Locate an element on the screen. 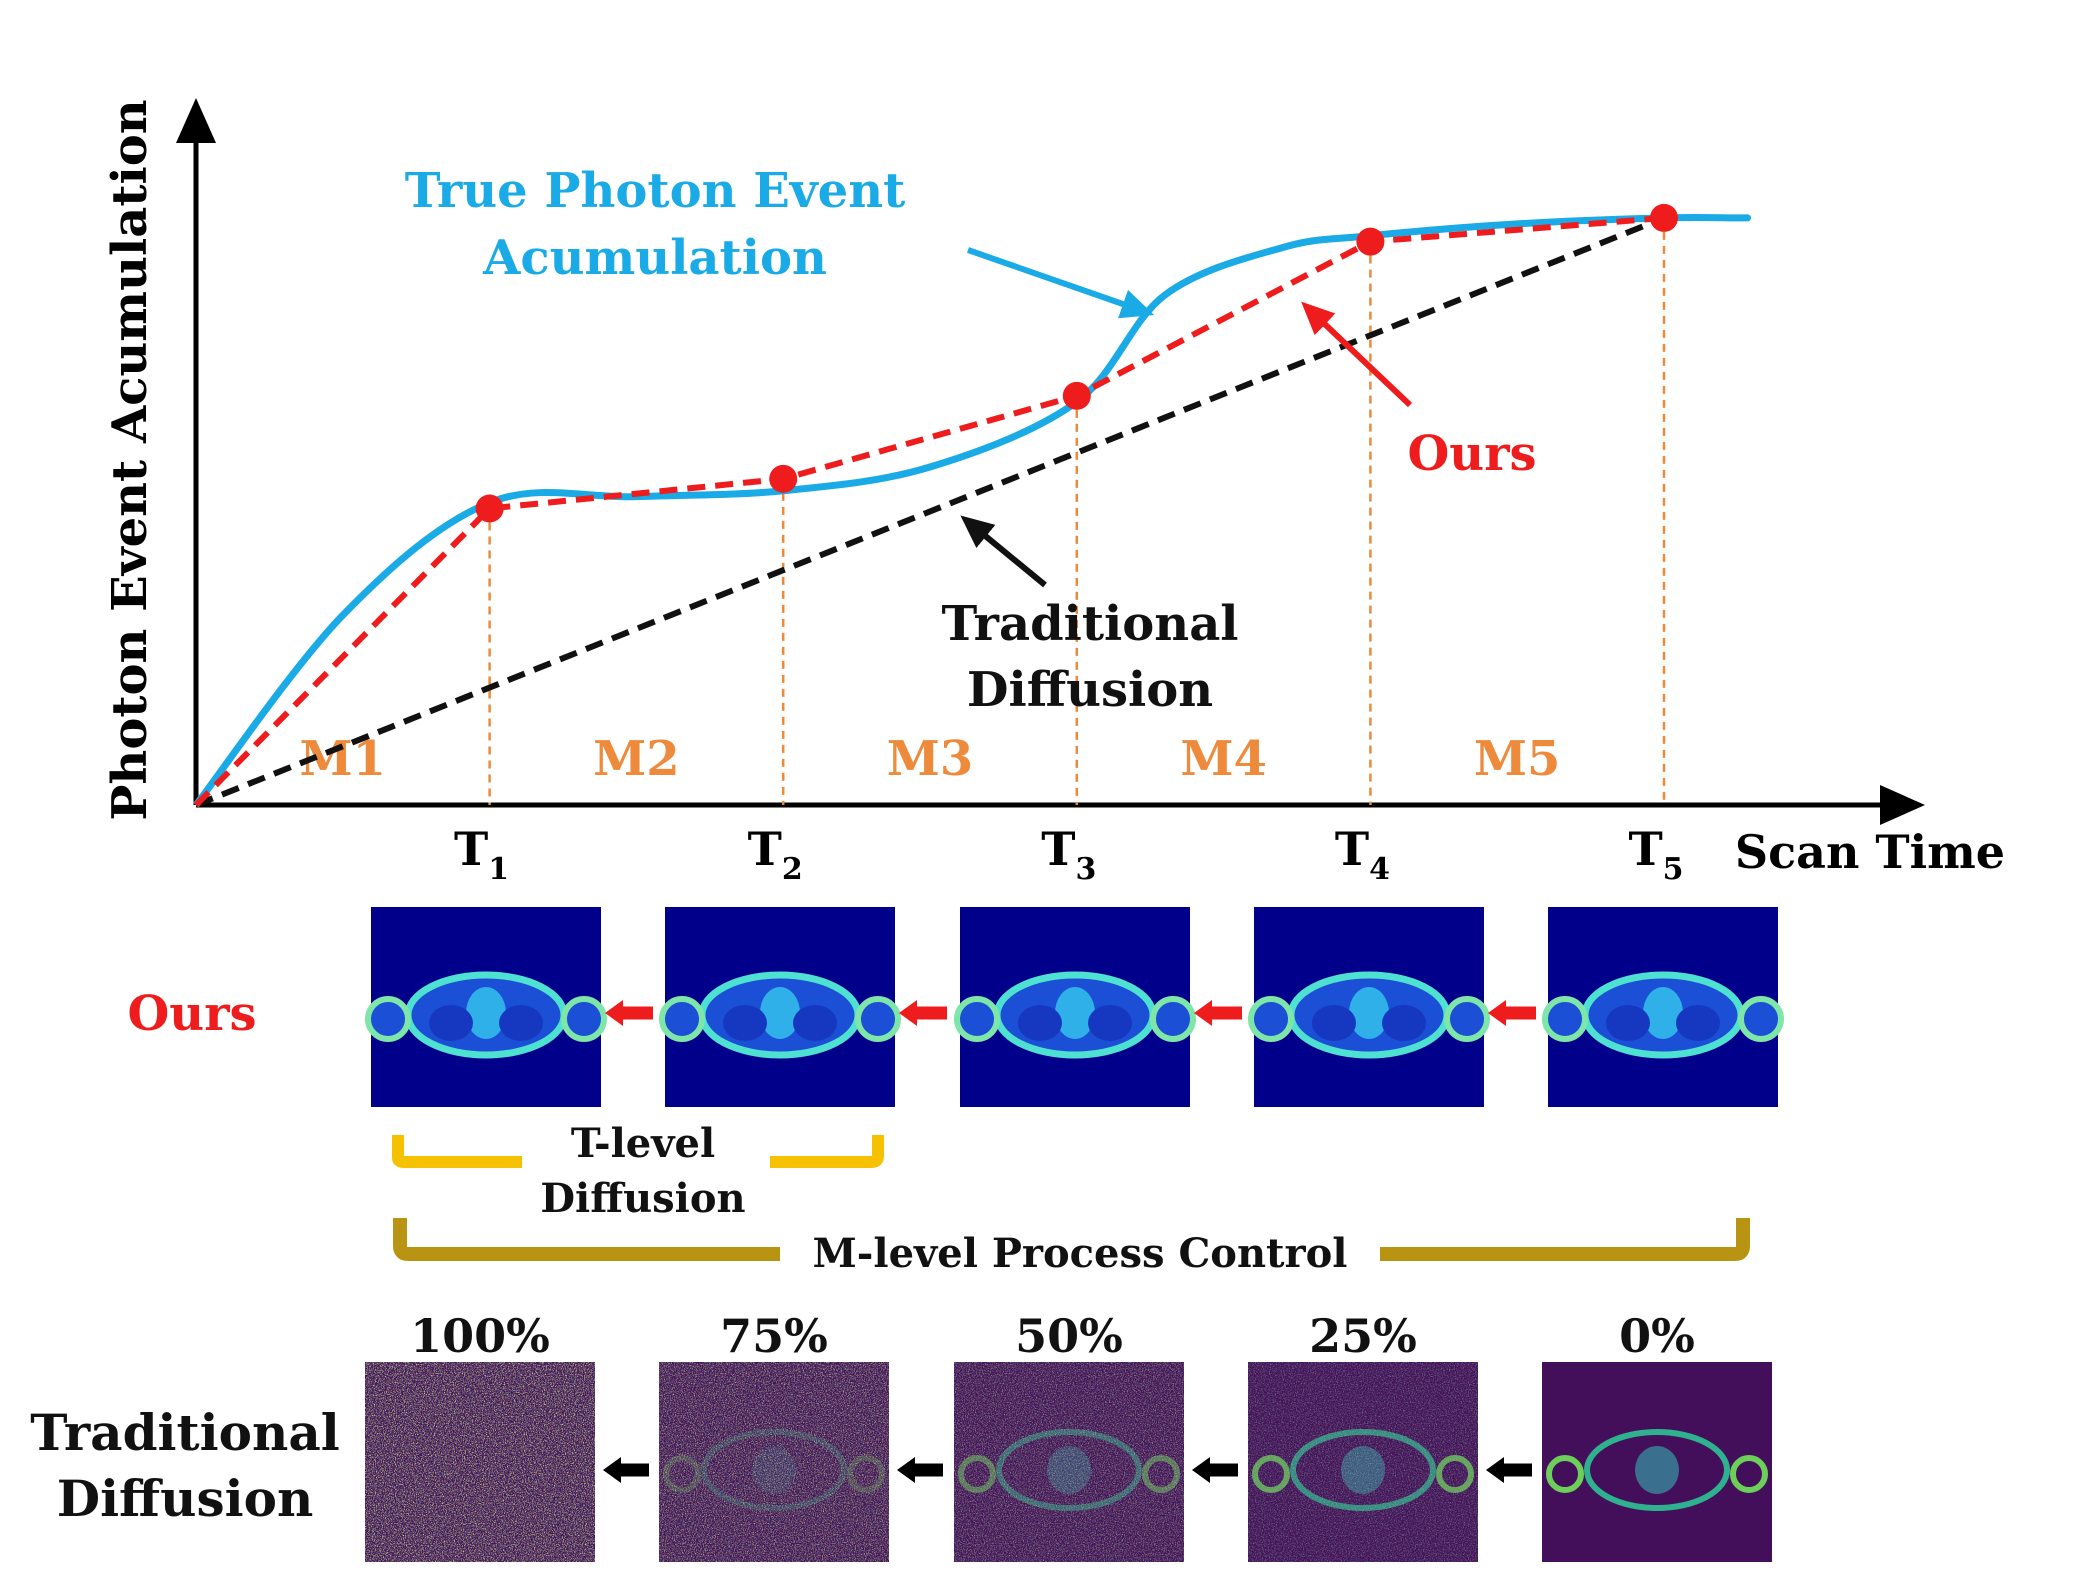 The image size is (2078, 1590). ours-point-t2 is located at coordinates (783, 478).